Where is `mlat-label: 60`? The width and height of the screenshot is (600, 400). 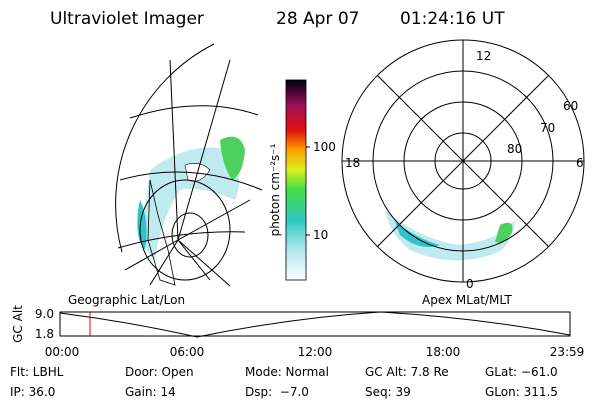 mlat-label: 60 is located at coordinates (570, 106).